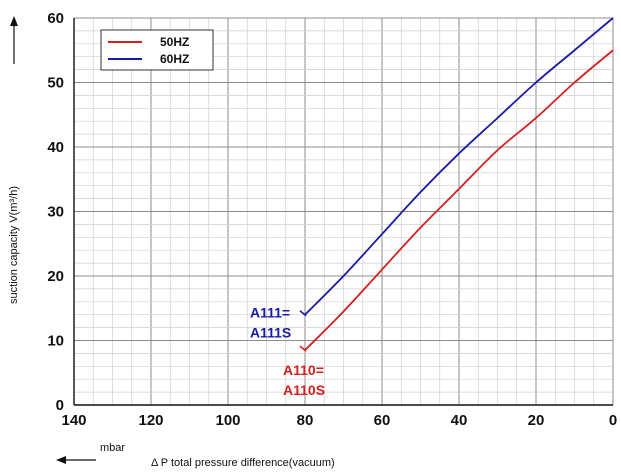  Describe the element at coordinates (55, 341) in the screenshot. I see `y-tick-label: 10` at that location.